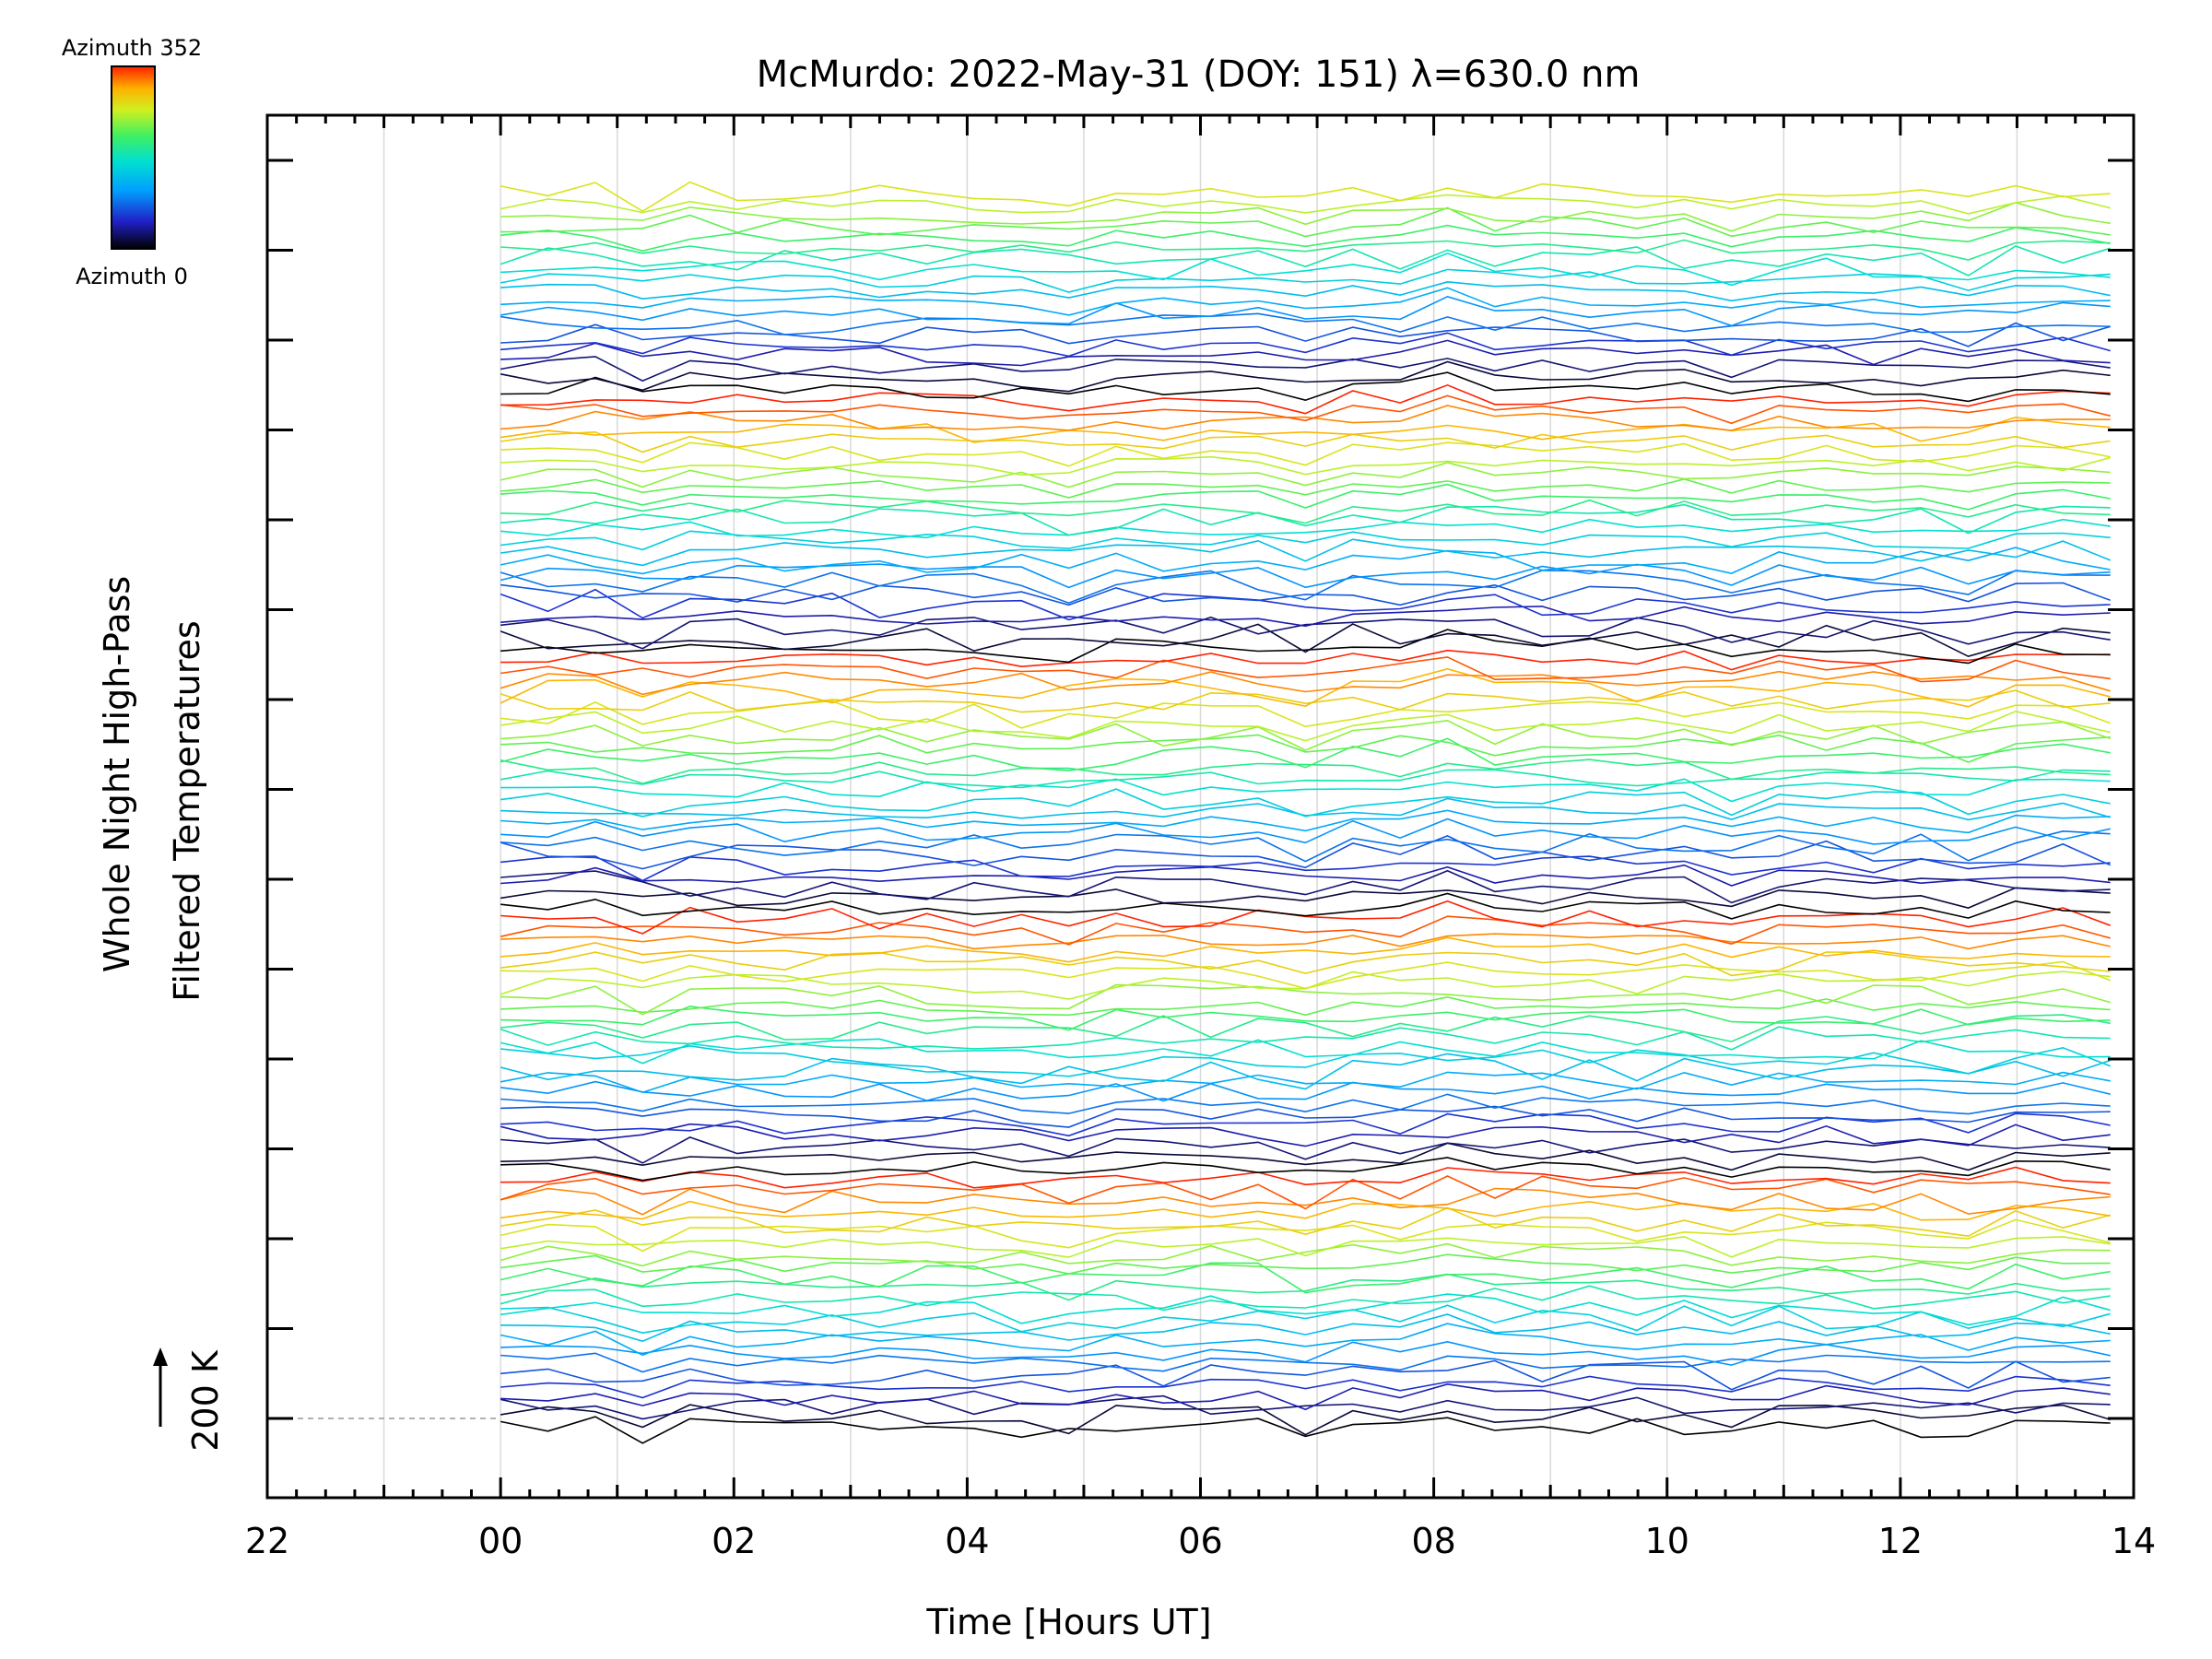  What do you see at coordinates (500, 1541) in the screenshot?
I see `x-tick-label: 00` at bounding box center [500, 1541].